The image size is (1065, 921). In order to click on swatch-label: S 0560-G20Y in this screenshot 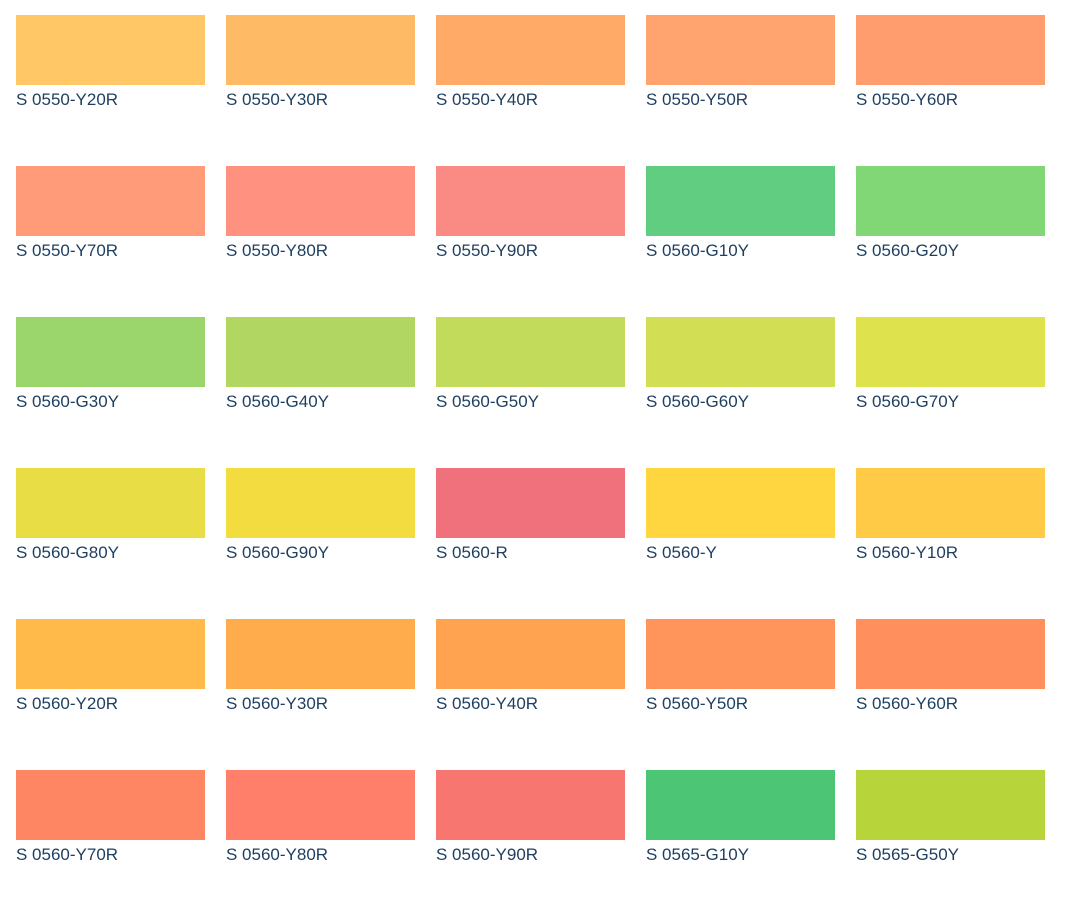, I will do `click(908, 250)`.